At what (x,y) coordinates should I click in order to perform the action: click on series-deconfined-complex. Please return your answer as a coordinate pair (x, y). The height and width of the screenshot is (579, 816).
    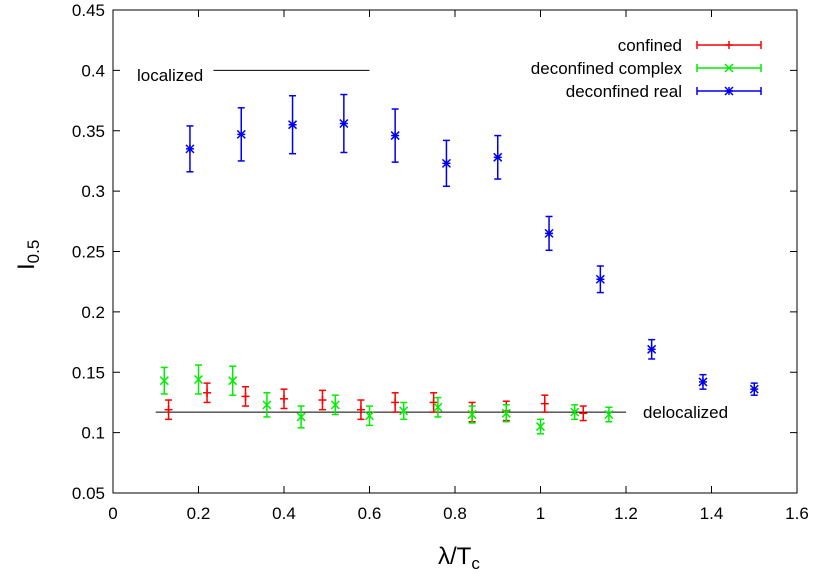
    Looking at the image, I should click on (386, 399).